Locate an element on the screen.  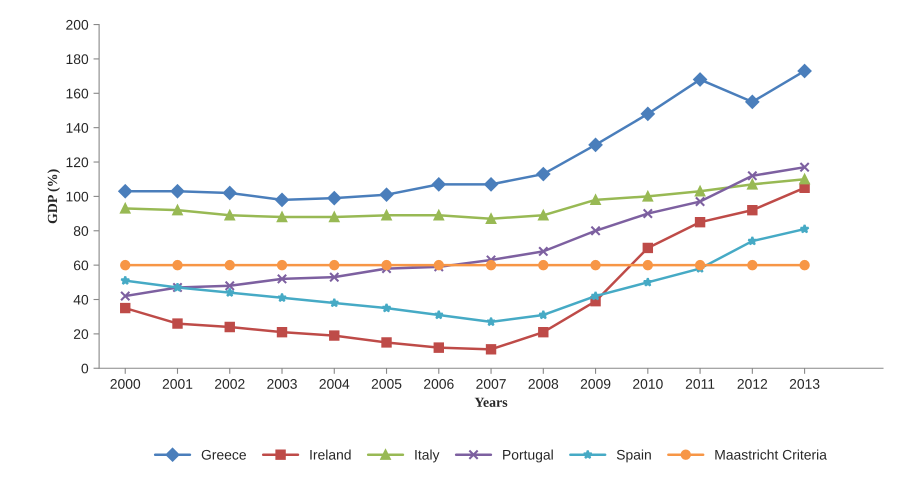
x-tick-label: 2003 is located at coordinates (282, 384).